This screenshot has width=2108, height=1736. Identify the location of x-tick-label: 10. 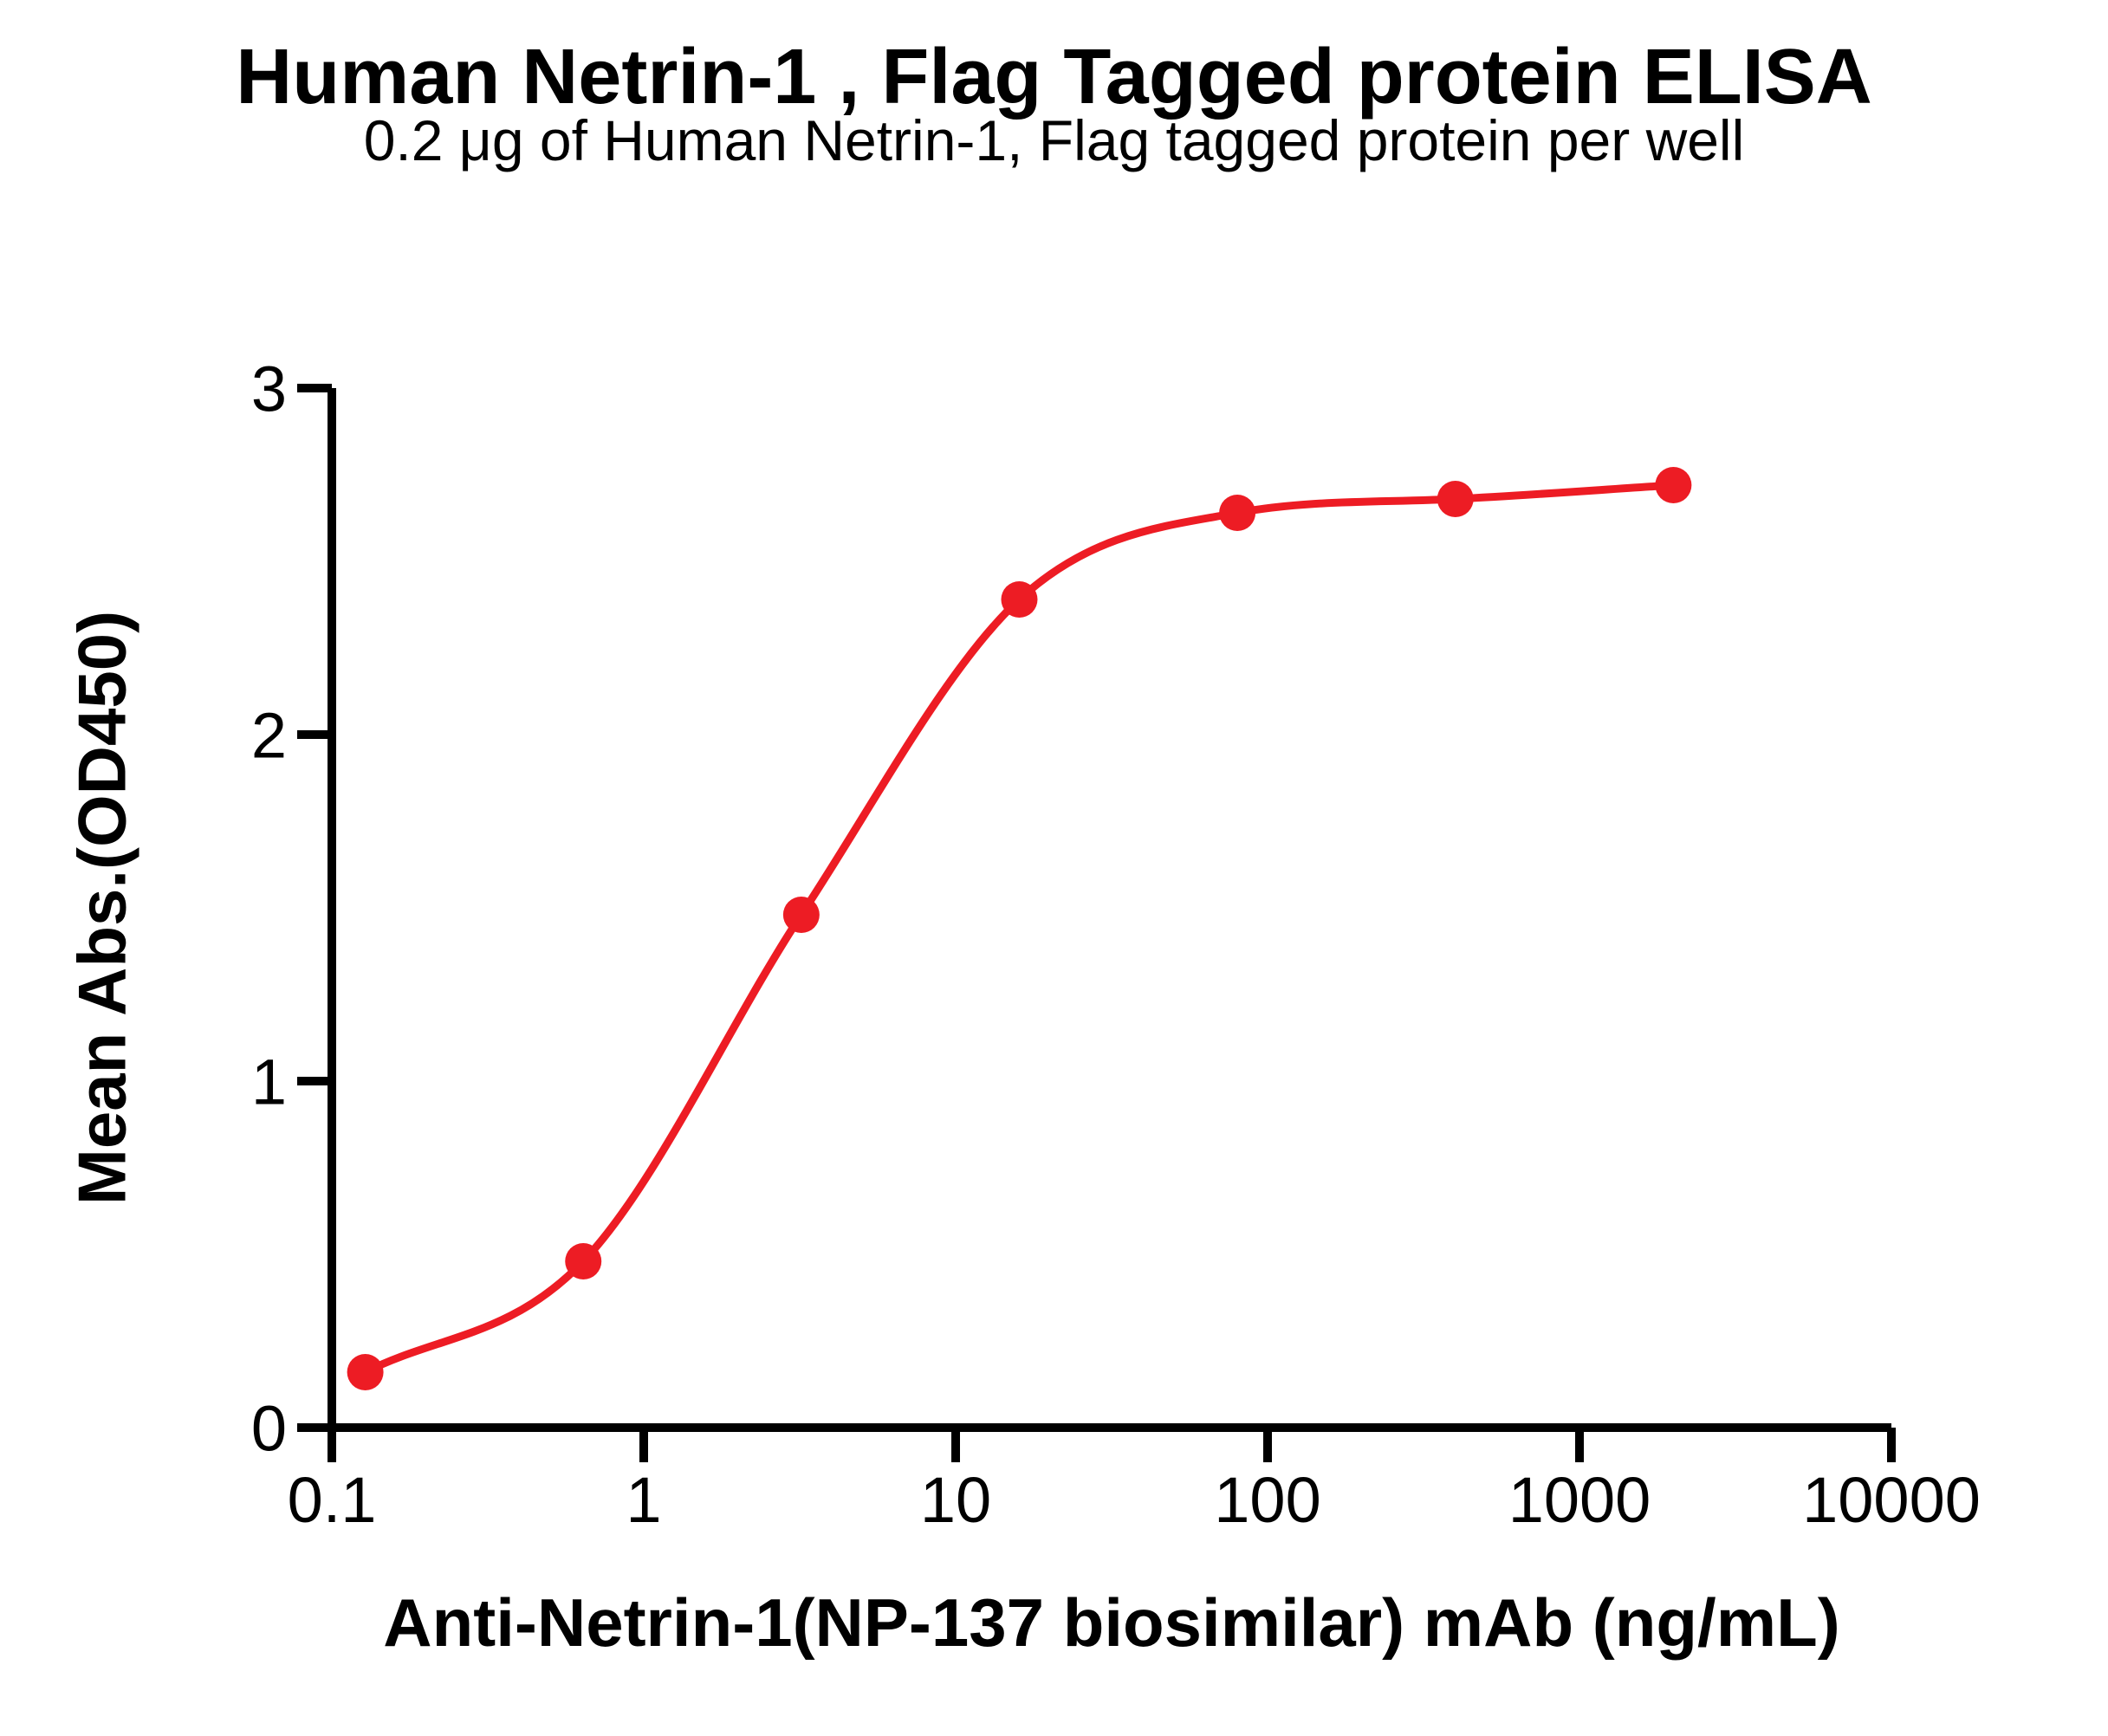
(955, 1500).